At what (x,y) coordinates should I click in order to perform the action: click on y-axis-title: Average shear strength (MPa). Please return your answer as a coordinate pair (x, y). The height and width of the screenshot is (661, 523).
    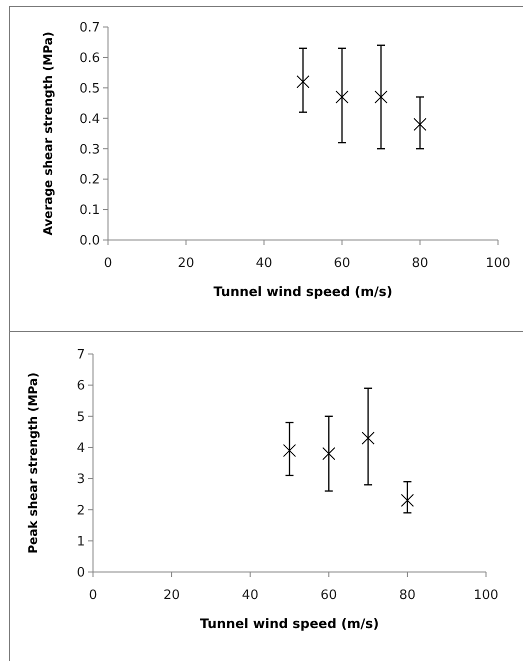
    Looking at the image, I should click on (48, 134).